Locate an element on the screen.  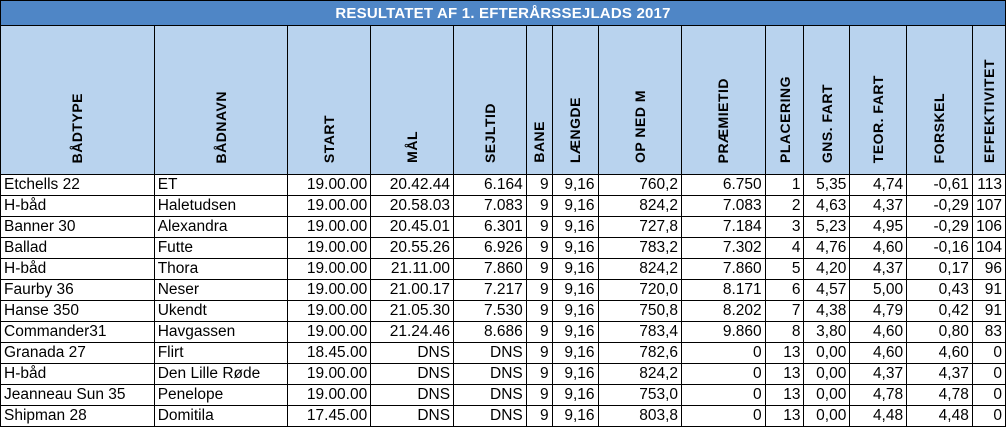
cell-gns-fart: 5,23 is located at coordinates (827, 227).